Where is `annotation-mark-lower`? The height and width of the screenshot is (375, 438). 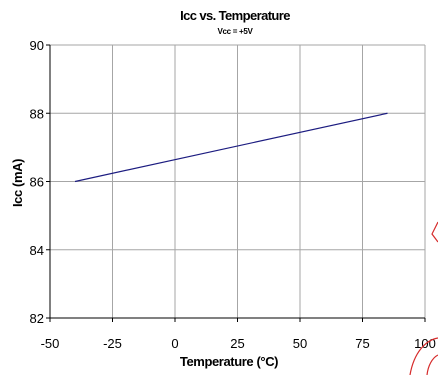
annotation-mark-lower is located at coordinates (423, 356).